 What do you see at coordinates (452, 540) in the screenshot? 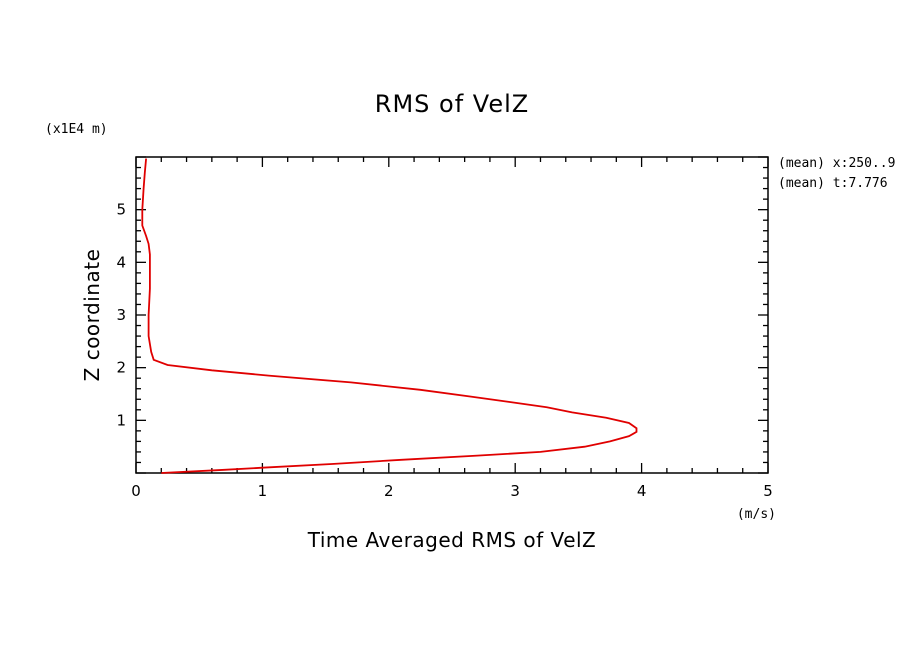
I see `x-axis-label: Time Averaged RMS of VelZ` at bounding box center [452, 540].